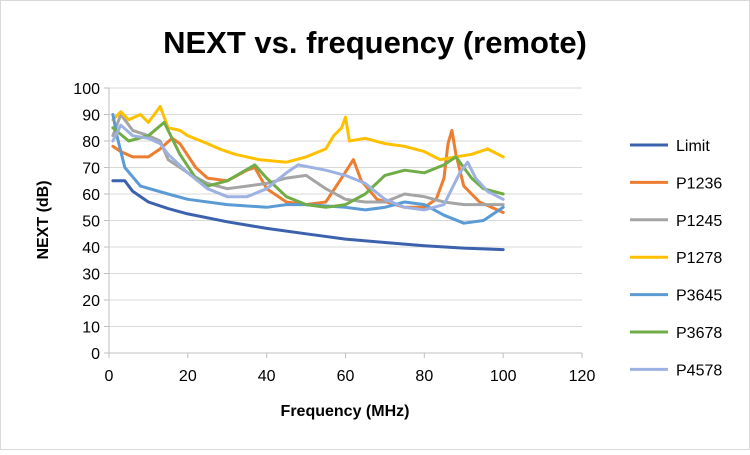 The image size is (750, 455). What do you see at coordinates (346, 376) in the screenshot?
I see `x-tick-label: 60` at bounding box center [346, 376].